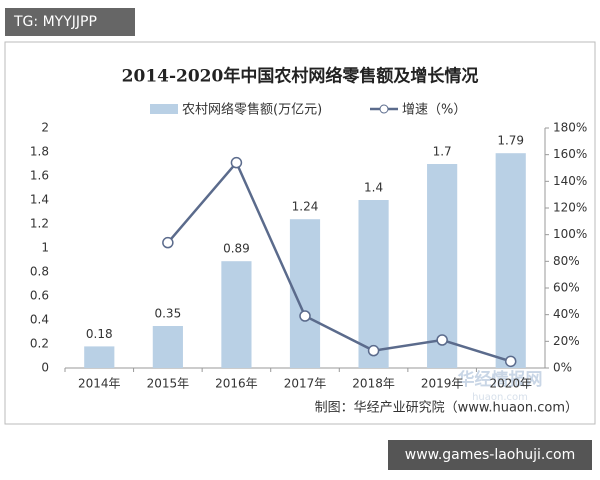 Image resolution: width=600 pixels, height=480 pixels. Describe the element at coordinates (570, 234) in the screenshot. I see `y2-tick-label: 100%` at that location.